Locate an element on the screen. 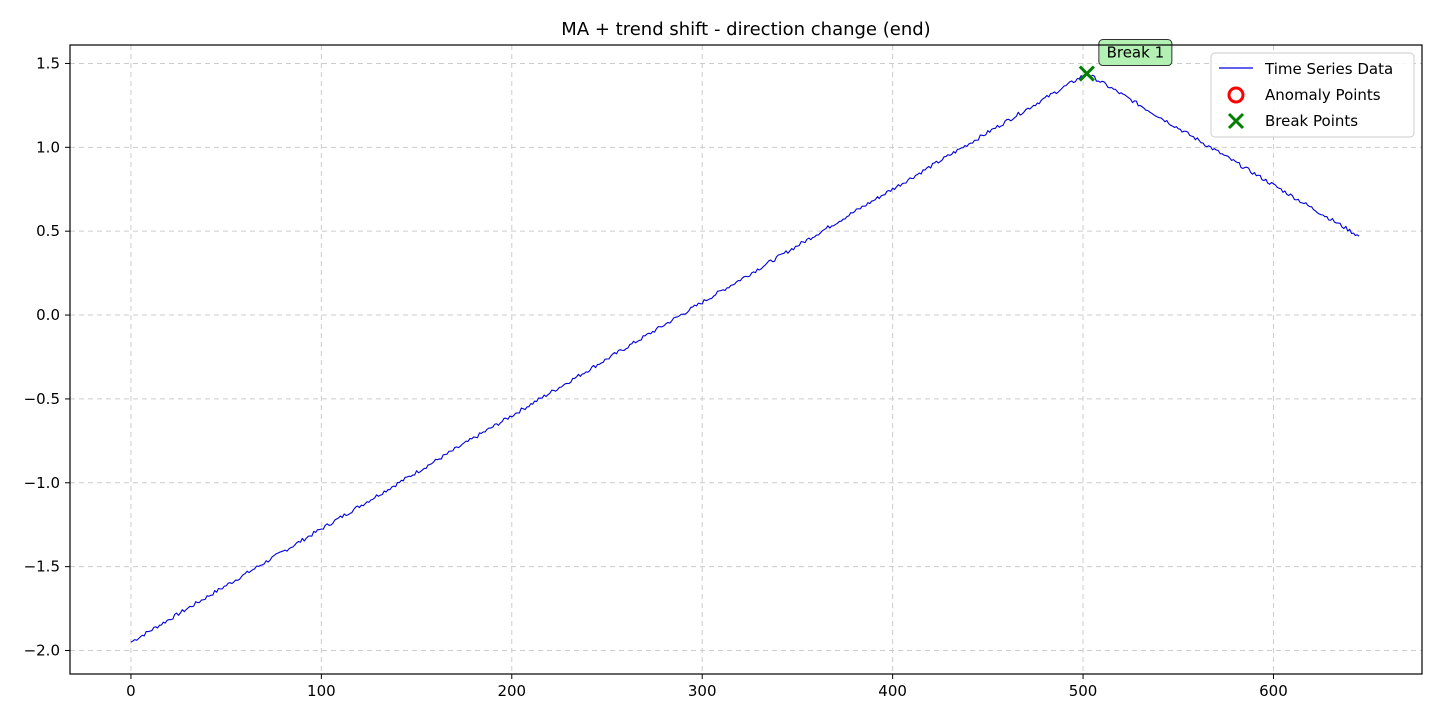 The width and height of the screenshot is (1440, 724). y-tick-label: −0.5 is located at coordinates (42, 399).